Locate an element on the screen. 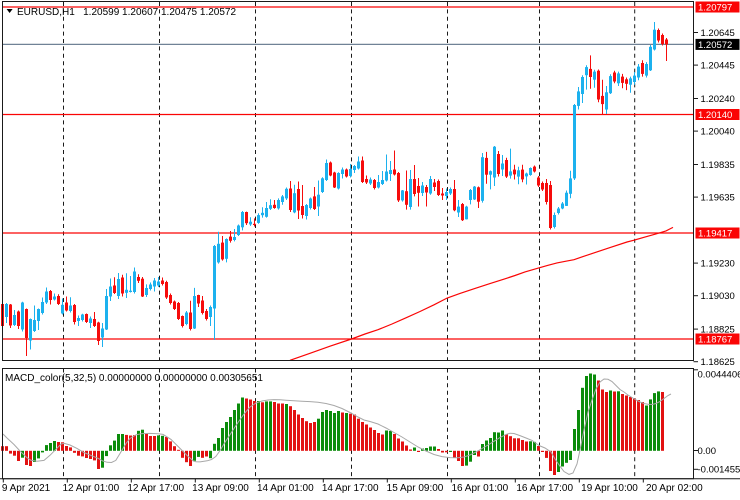 This screenshot has height=500, width=740. svg-text: 12 Apr 17:00 is located at coordinates (155, 488).